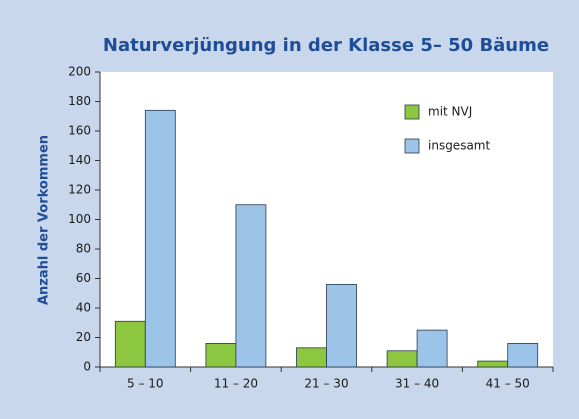  I want to click on y-tick-label: 20, so click(83, 337).